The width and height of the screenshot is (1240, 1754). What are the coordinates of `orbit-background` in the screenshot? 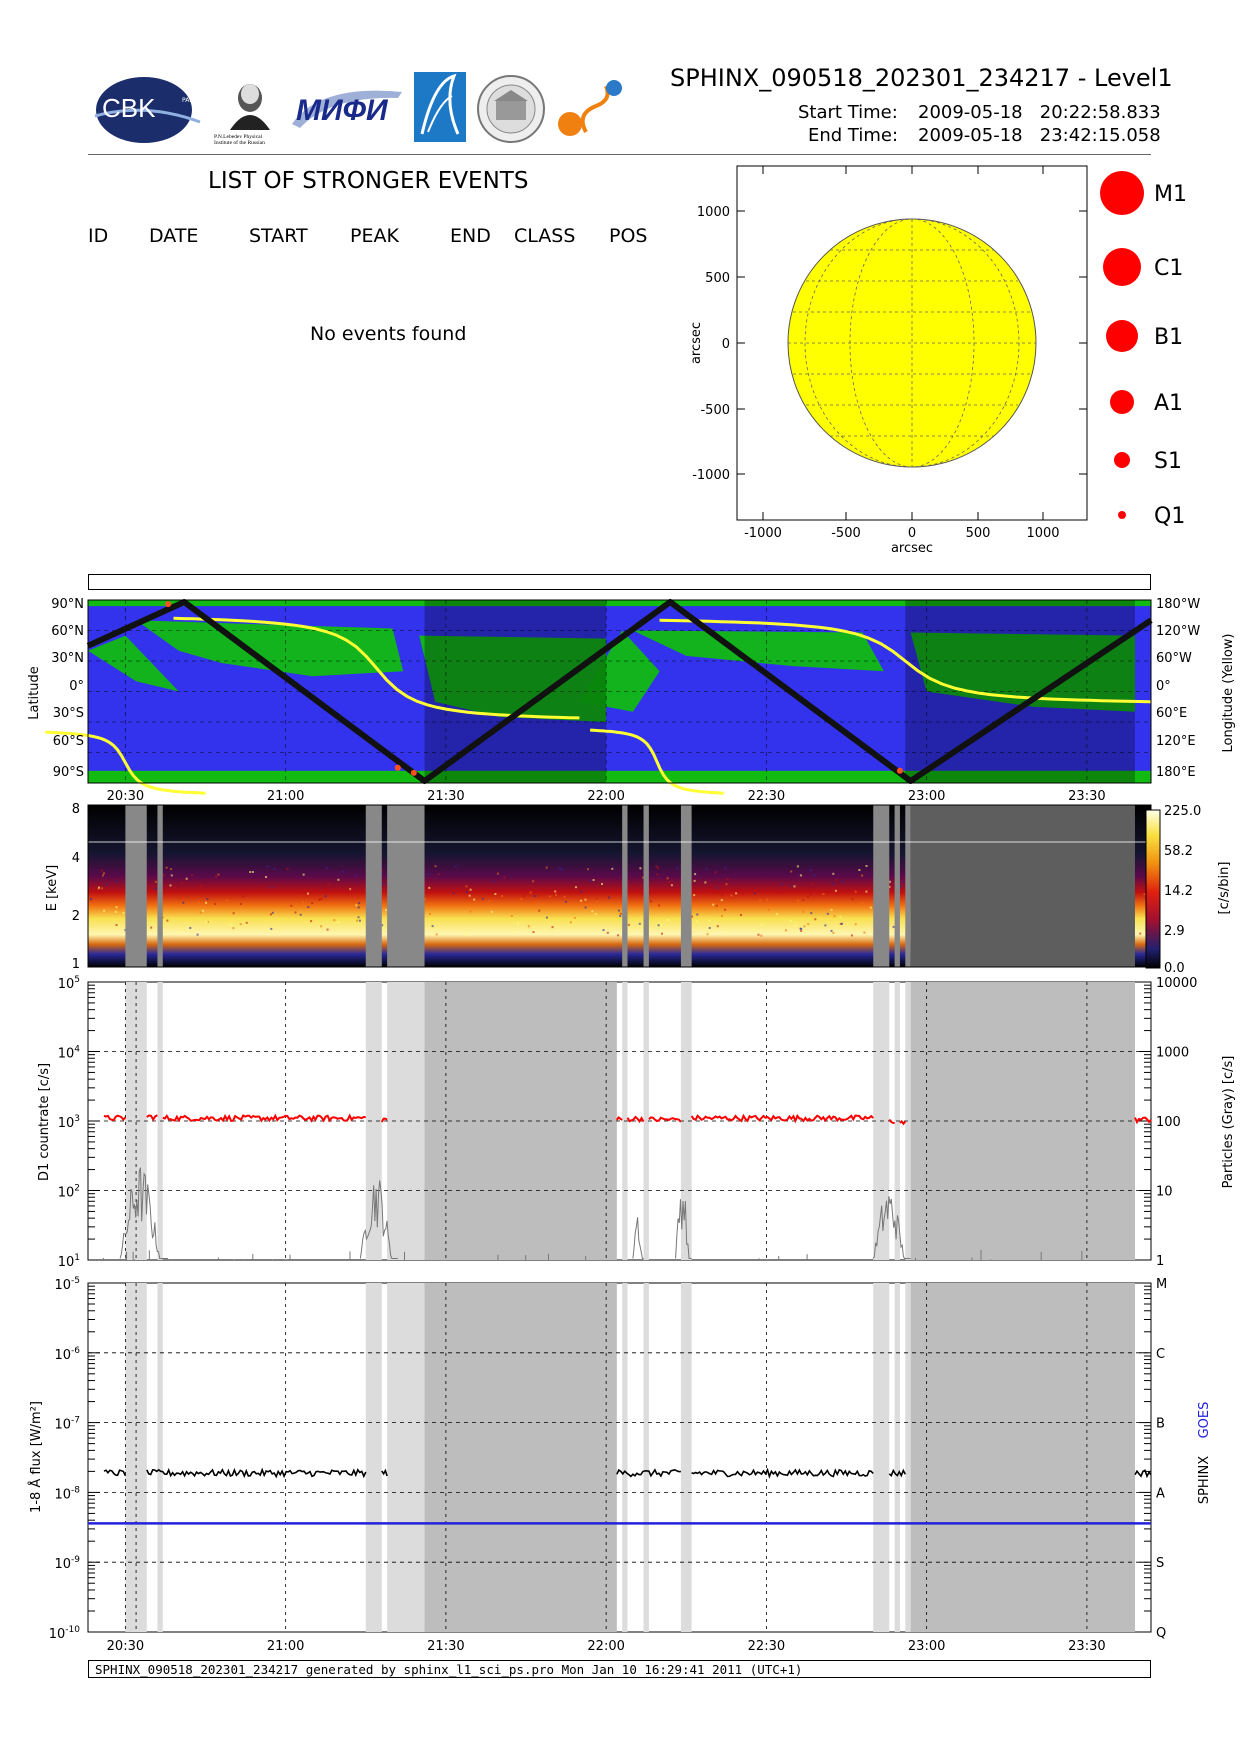 It's located at (619, 691).